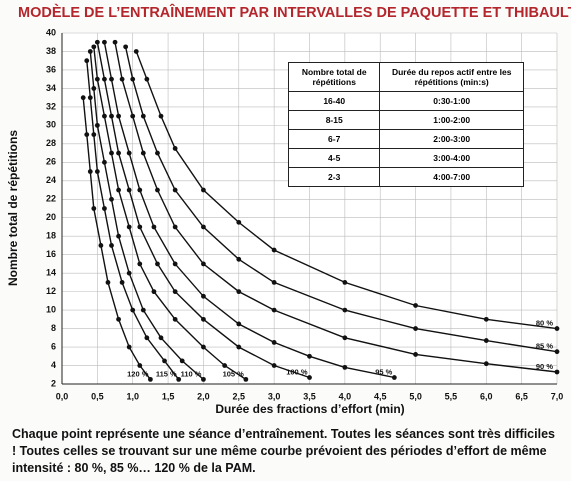  What do you see at coordinates (380, 396) in the screenshot?
I see `x-tick-label: 4,5` at bounding box center [380, 396].